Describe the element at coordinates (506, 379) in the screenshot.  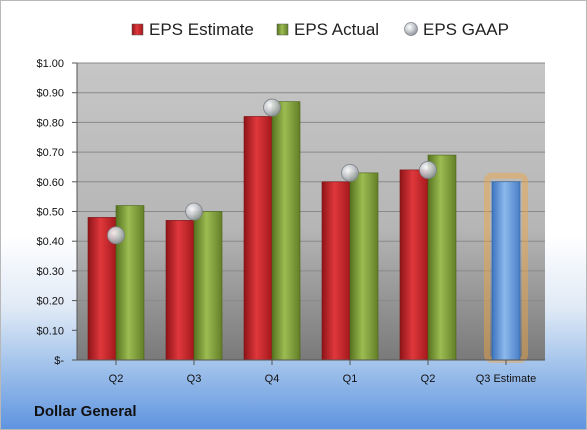
I see `x-tick-label: Q3 Estimate` at that location.